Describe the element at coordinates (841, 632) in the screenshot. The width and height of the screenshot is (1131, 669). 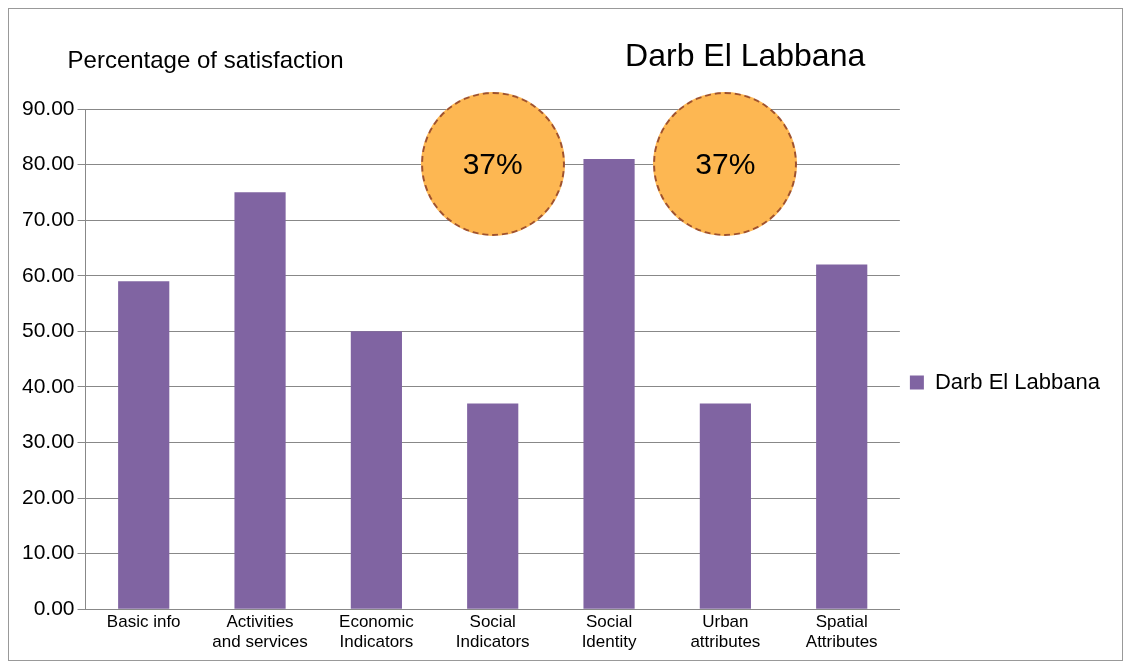
I see `x-tick-label: Spatial Attributes` at that location.